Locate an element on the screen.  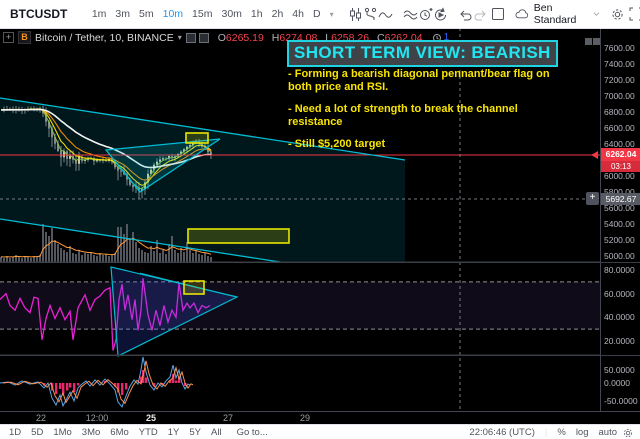
time-axis: 22 12:00 25 27 29 is located at coordinates (320, 418).